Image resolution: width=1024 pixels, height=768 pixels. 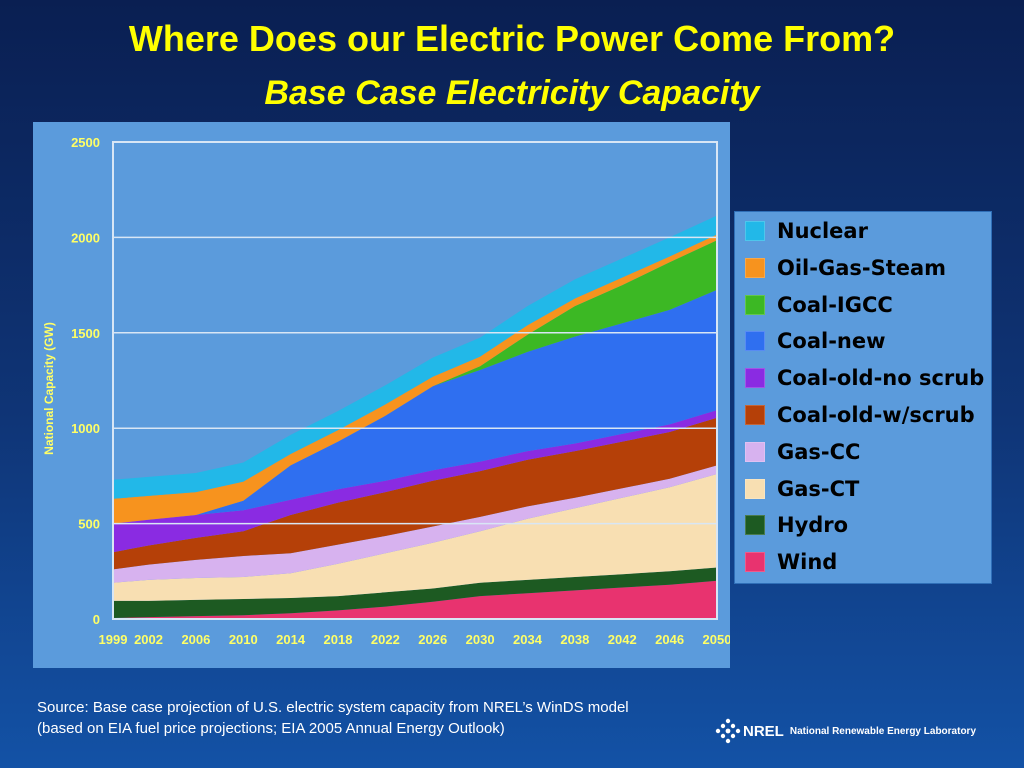 What do you see at coordinates (89, 524) in the screenshot?
I see `y-tick-label: 500` at bounding box center [89, 524].